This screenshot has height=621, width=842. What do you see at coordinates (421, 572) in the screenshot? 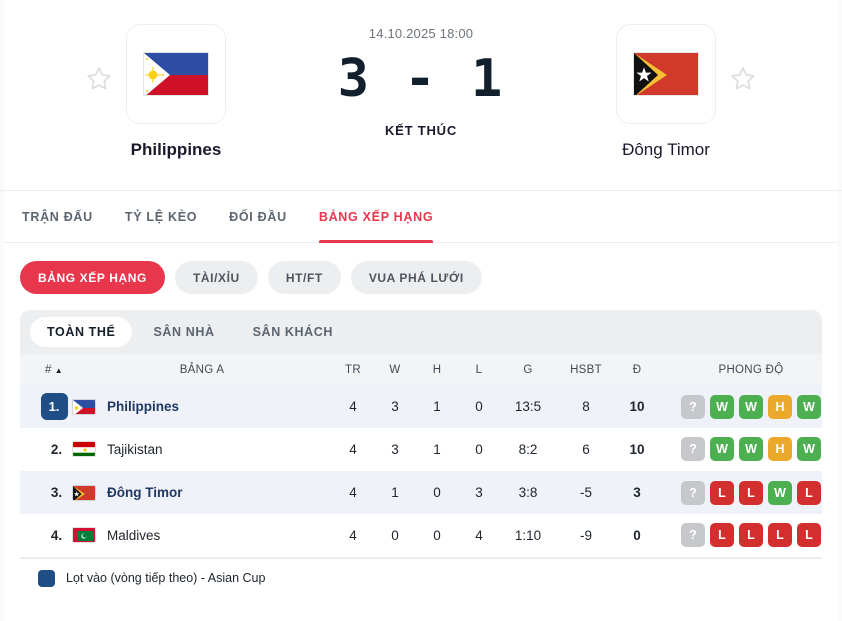
I see `legend-row: Lọt vào (vòng tiếp theo) - Asian Cup` at bounding box center [421, 572].